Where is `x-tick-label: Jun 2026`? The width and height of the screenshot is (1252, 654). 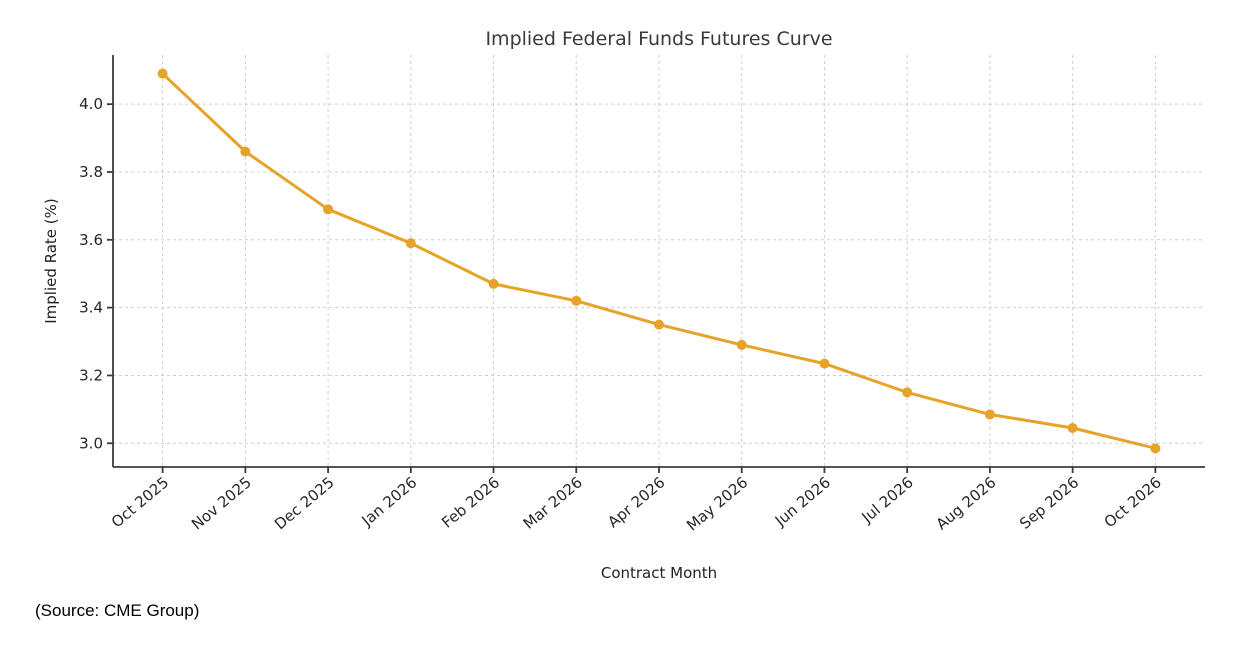 x-tick-label: Jun 2026 is located at coordinates (802, 501).